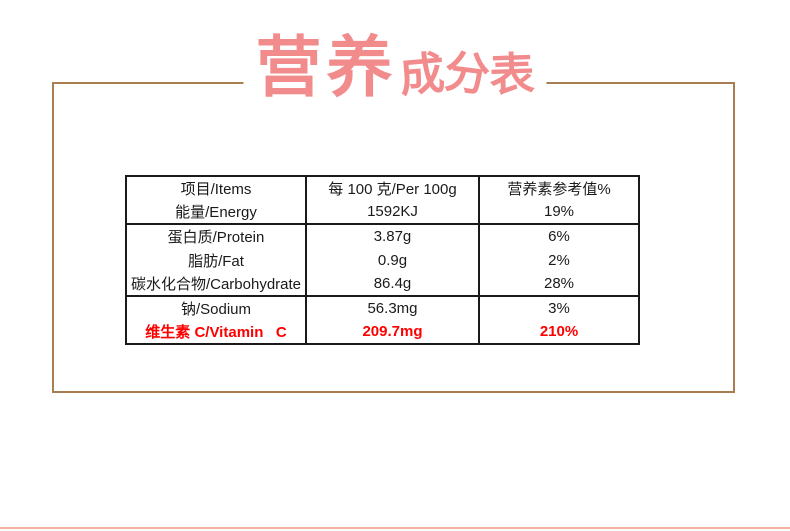 This screenshot has height=531, width=790. I want to click on bottom-divider-line, so click(395, 528).